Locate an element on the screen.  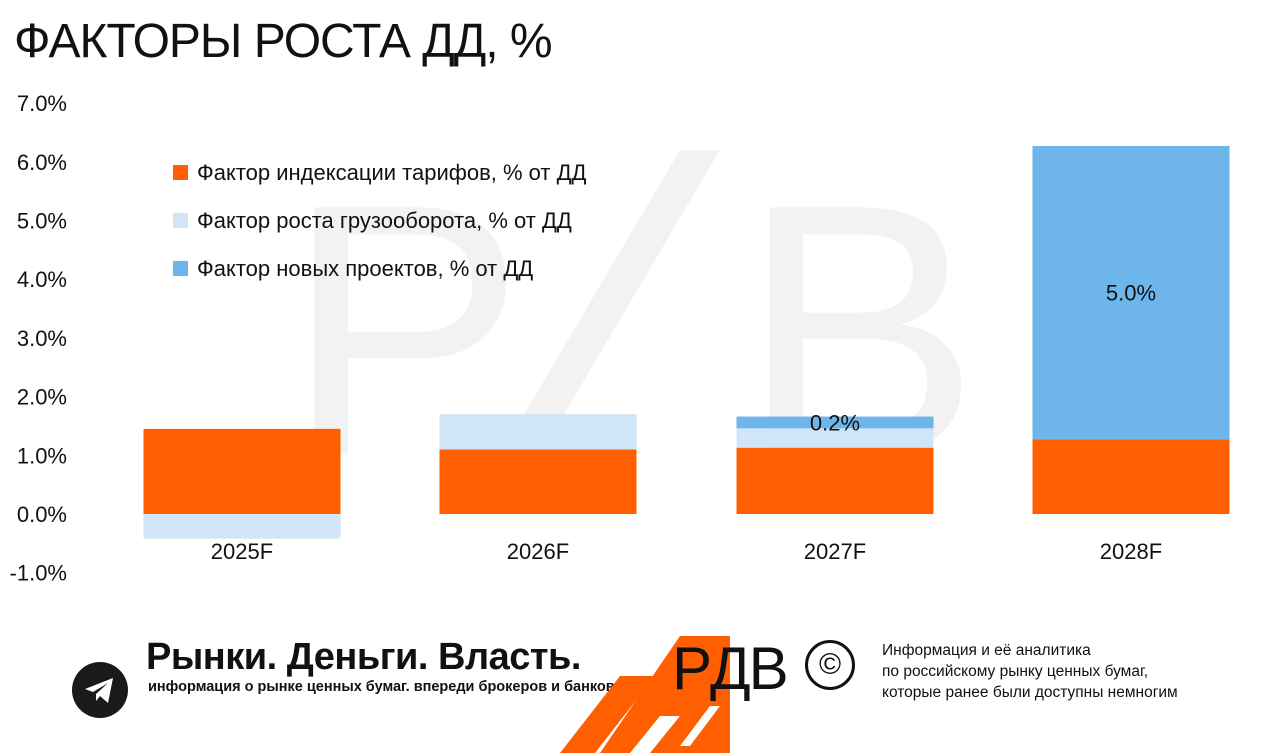
orange-pattern-logo is located at coordinates (645, 694).